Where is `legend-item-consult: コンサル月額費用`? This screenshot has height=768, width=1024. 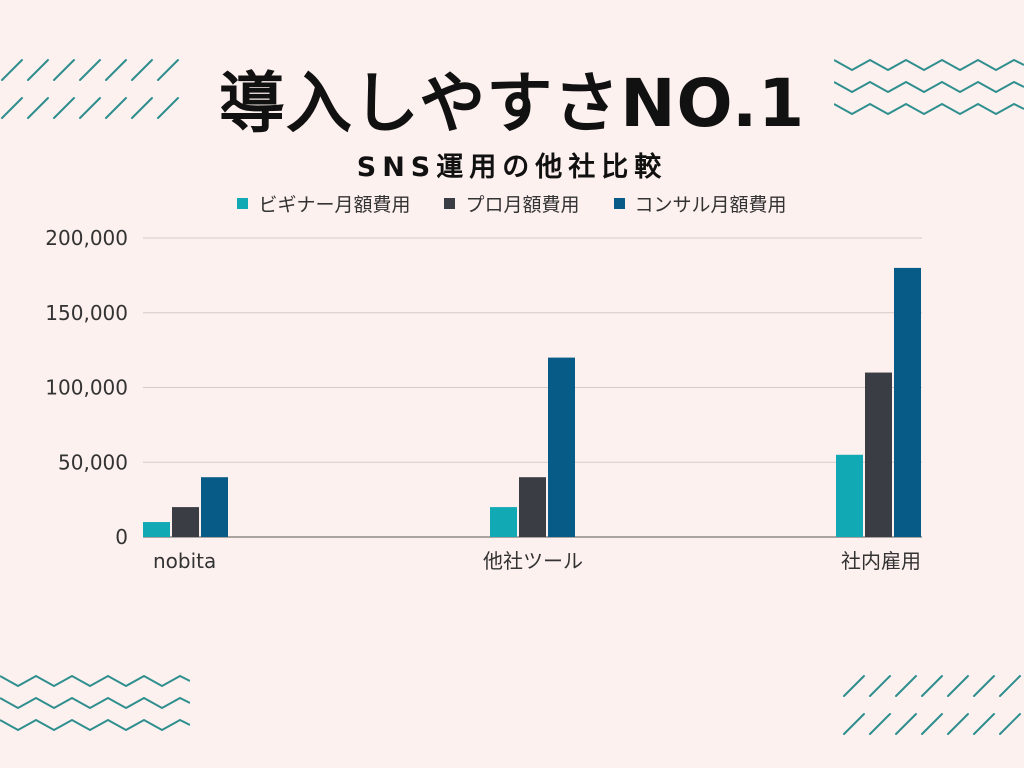 legend-item-consult: コンサル月額費用 is located at coordinates (700, 203).